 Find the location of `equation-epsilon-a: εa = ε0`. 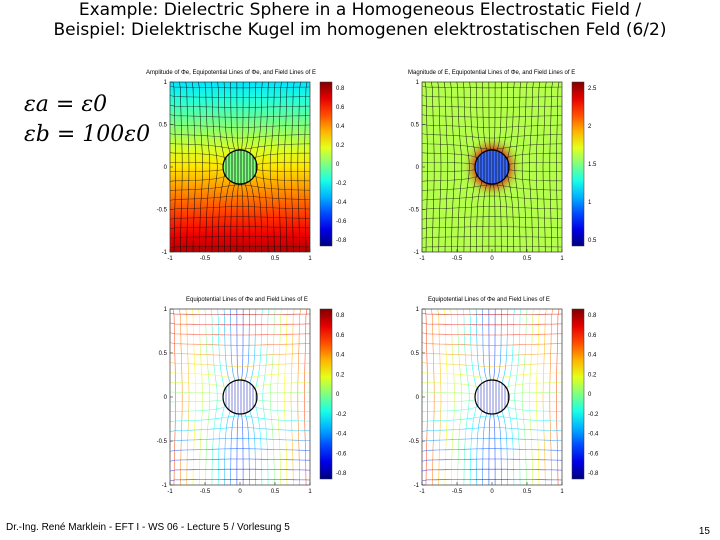

equation-epsilon-a: εa = ε0 is located at coordinates (66, 104).